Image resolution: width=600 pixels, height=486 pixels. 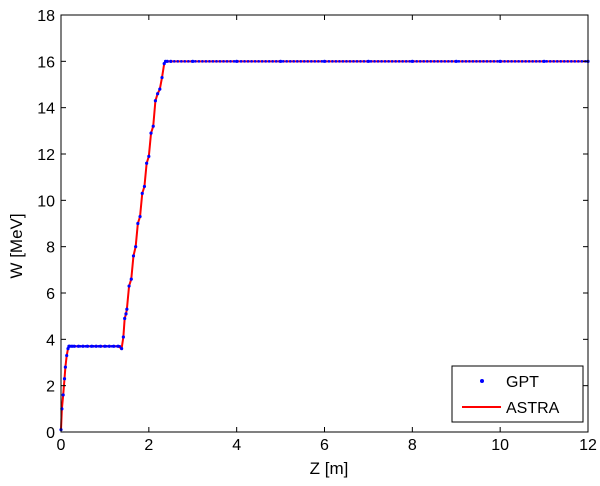 I want to click on legend-astra-label: ASTRA, so click(x=533, y=408).